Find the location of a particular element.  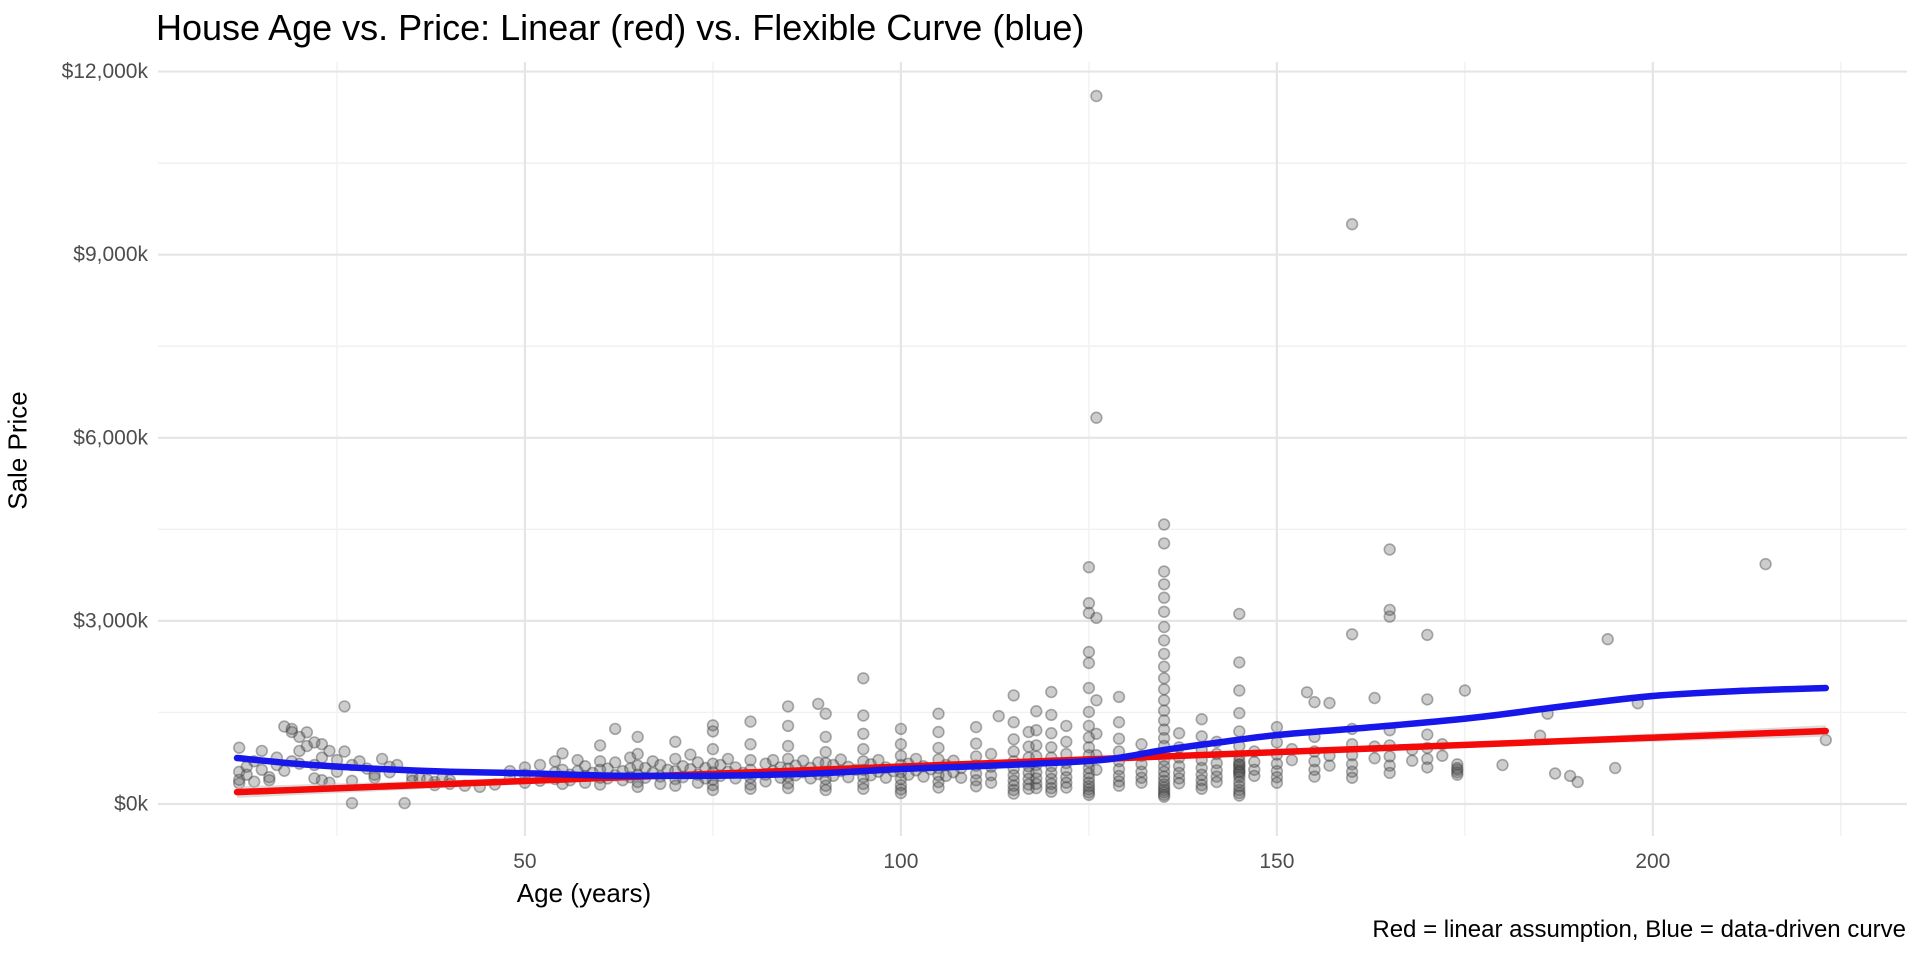

x-axis-title: Age (years) is located at coordinates (976, 893).